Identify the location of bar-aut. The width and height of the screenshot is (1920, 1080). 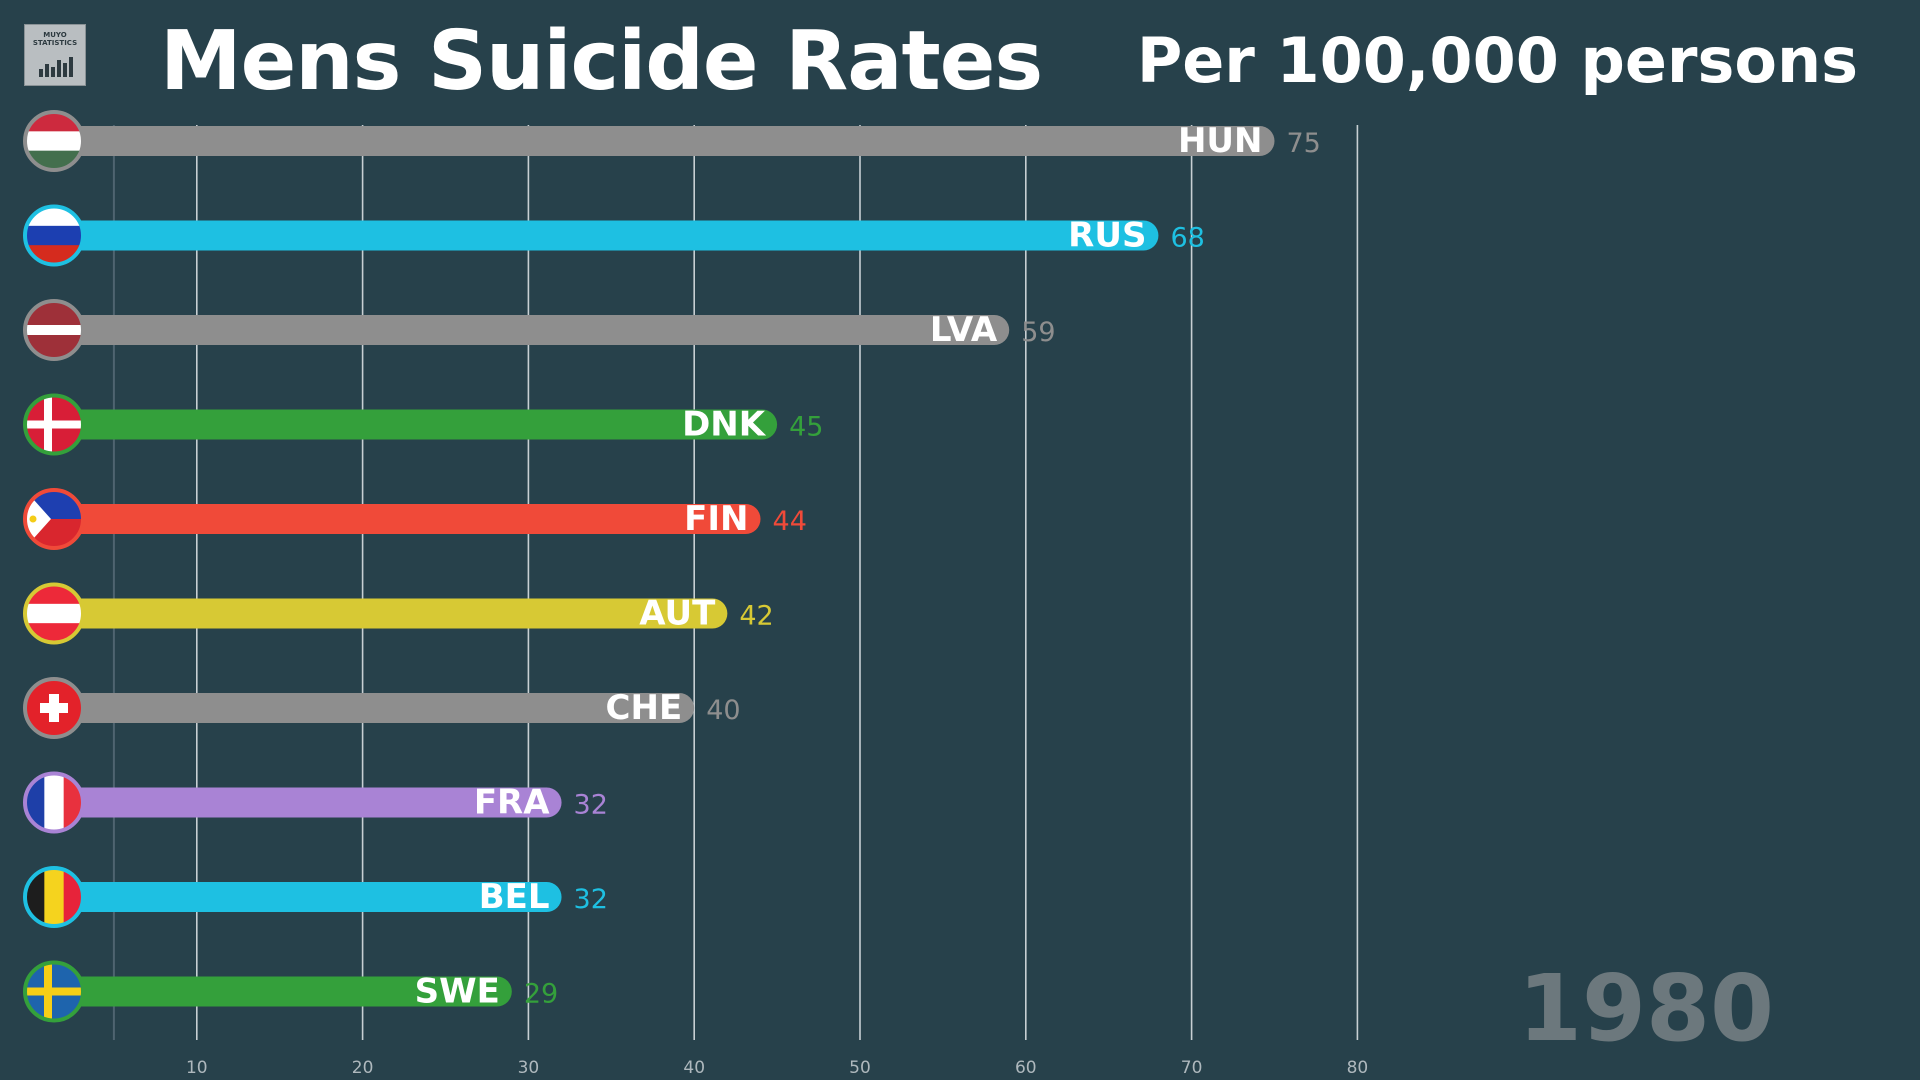
(395, 613).